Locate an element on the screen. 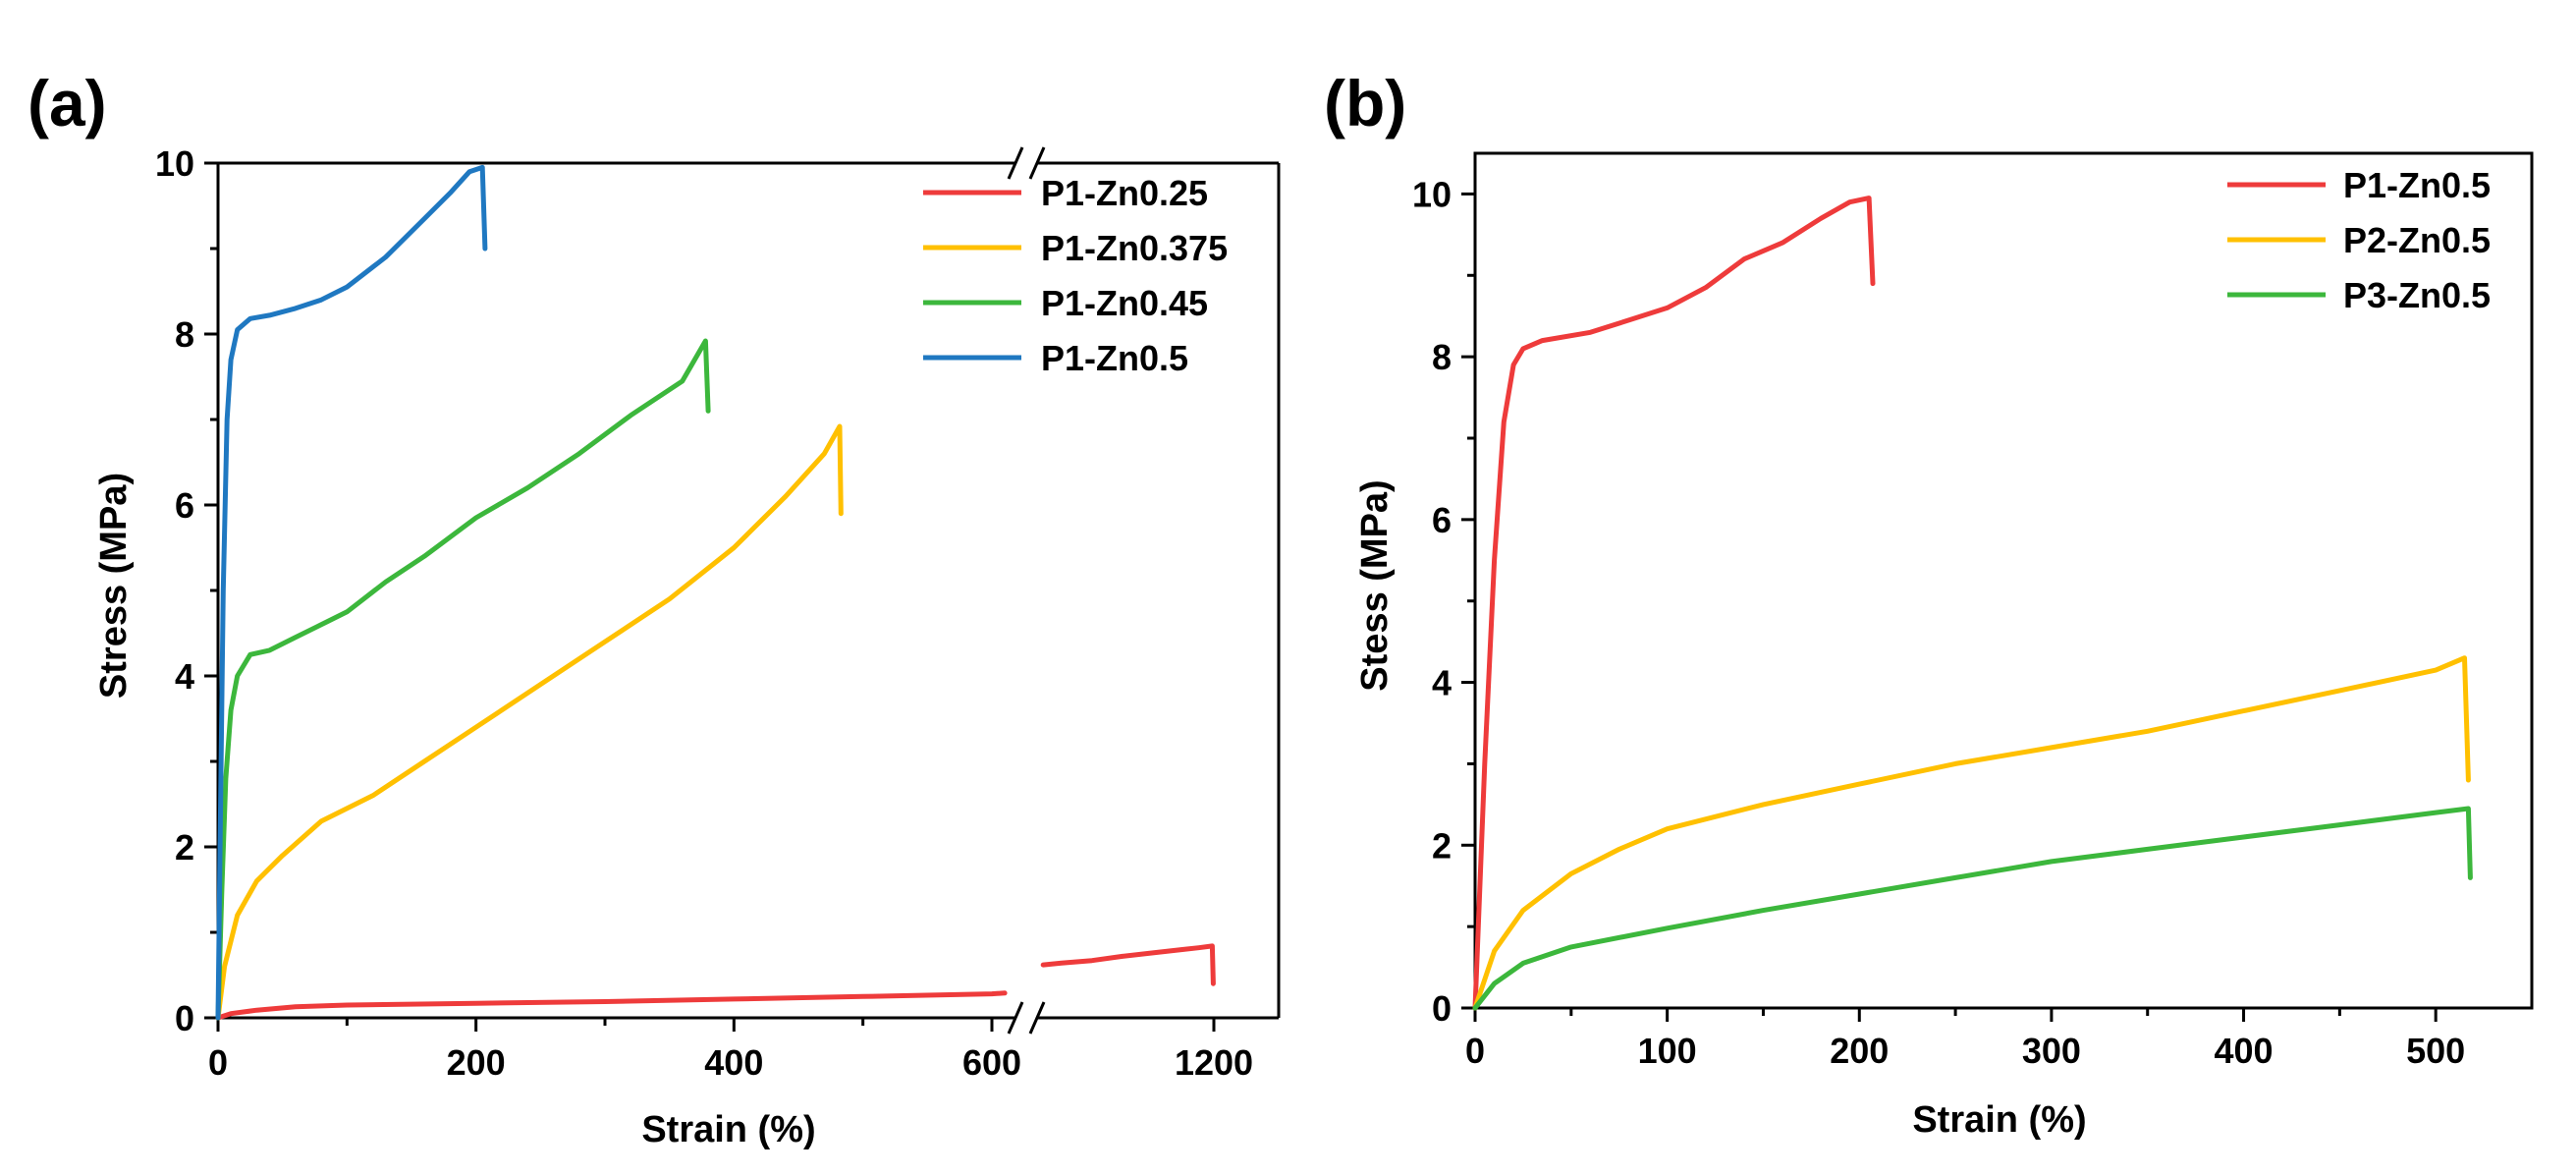 The height and width of the screenshot is (1176, 2576). panel-b-y-tick-label: 4 is located at coordinates (1442, 683).